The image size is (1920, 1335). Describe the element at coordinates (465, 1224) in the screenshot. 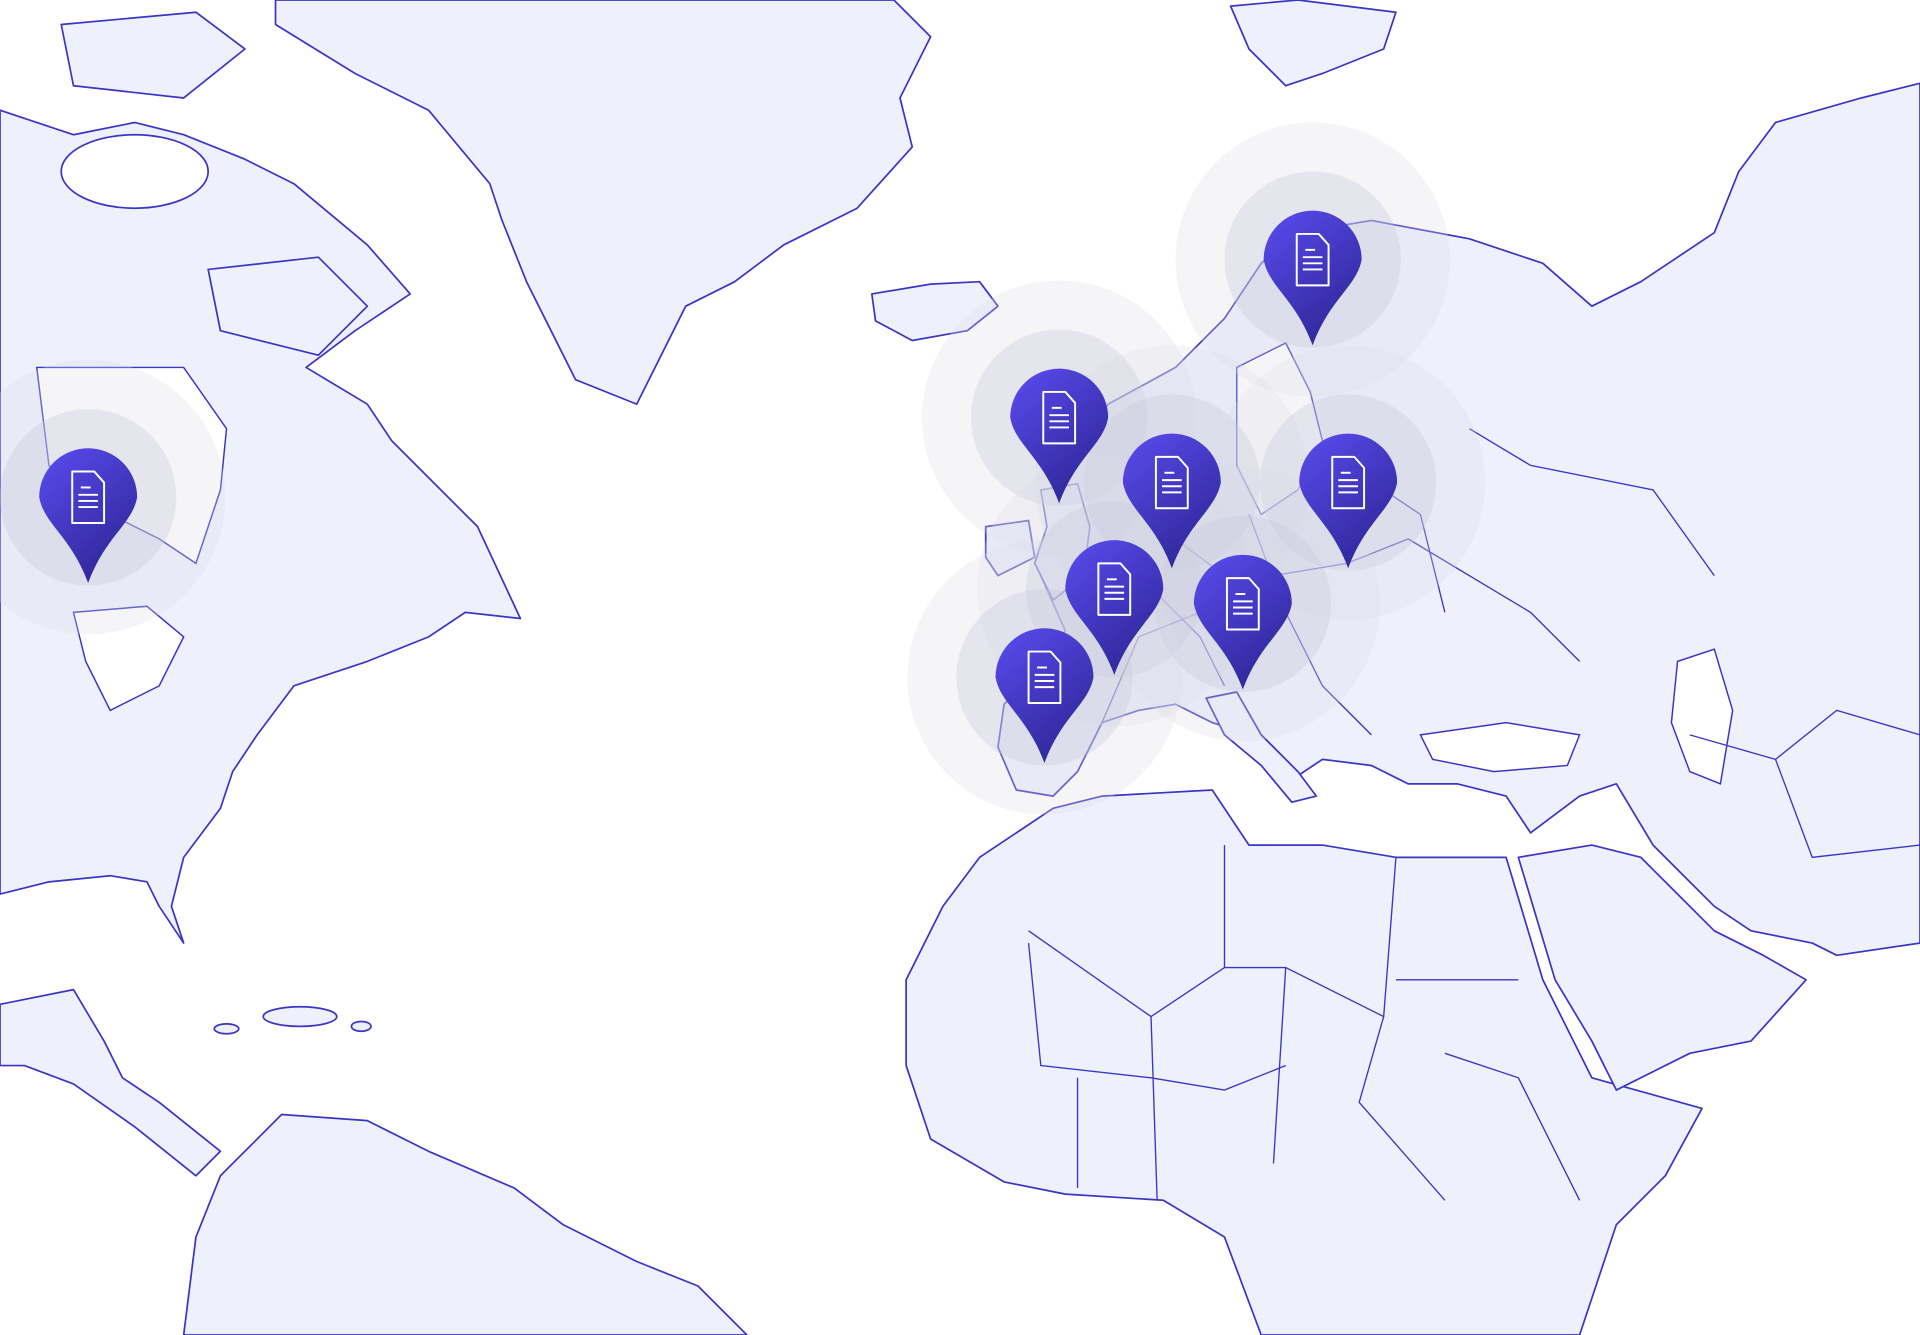

I see `south-america` at that location.